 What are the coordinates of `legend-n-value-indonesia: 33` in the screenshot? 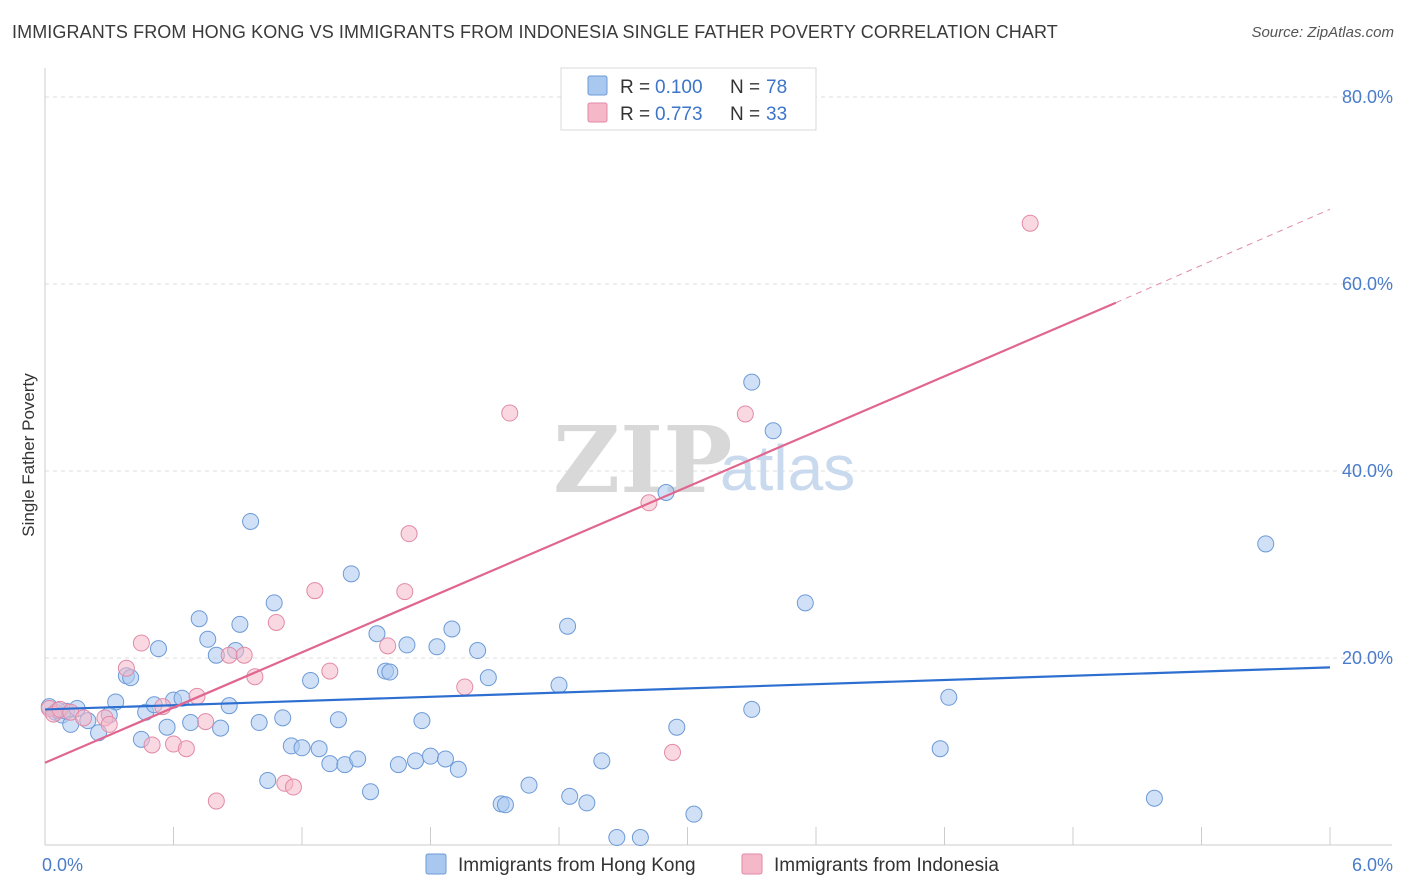 It's located at (776, 114).